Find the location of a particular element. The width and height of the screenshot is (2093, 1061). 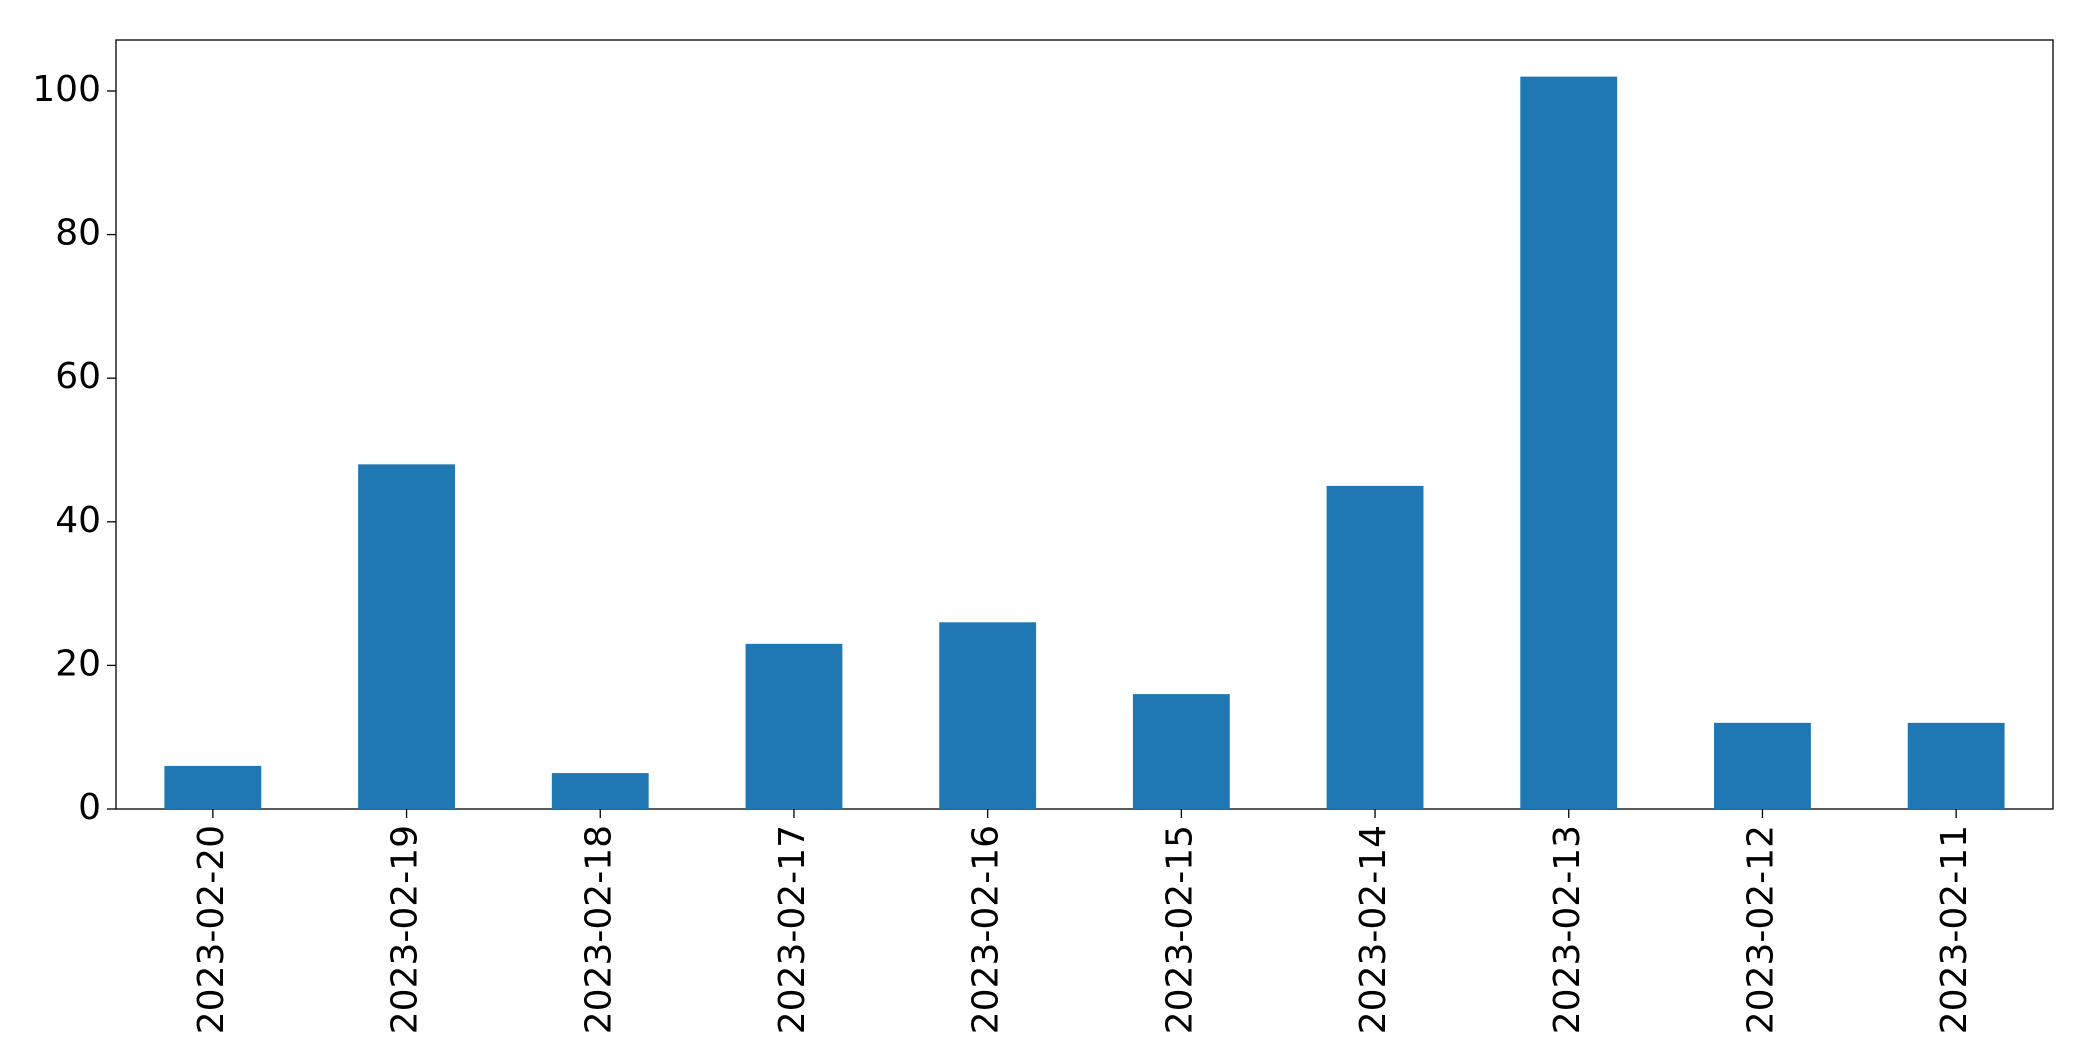

x-tick-label: 2023-02-17 is located at coordinates (792, 929).